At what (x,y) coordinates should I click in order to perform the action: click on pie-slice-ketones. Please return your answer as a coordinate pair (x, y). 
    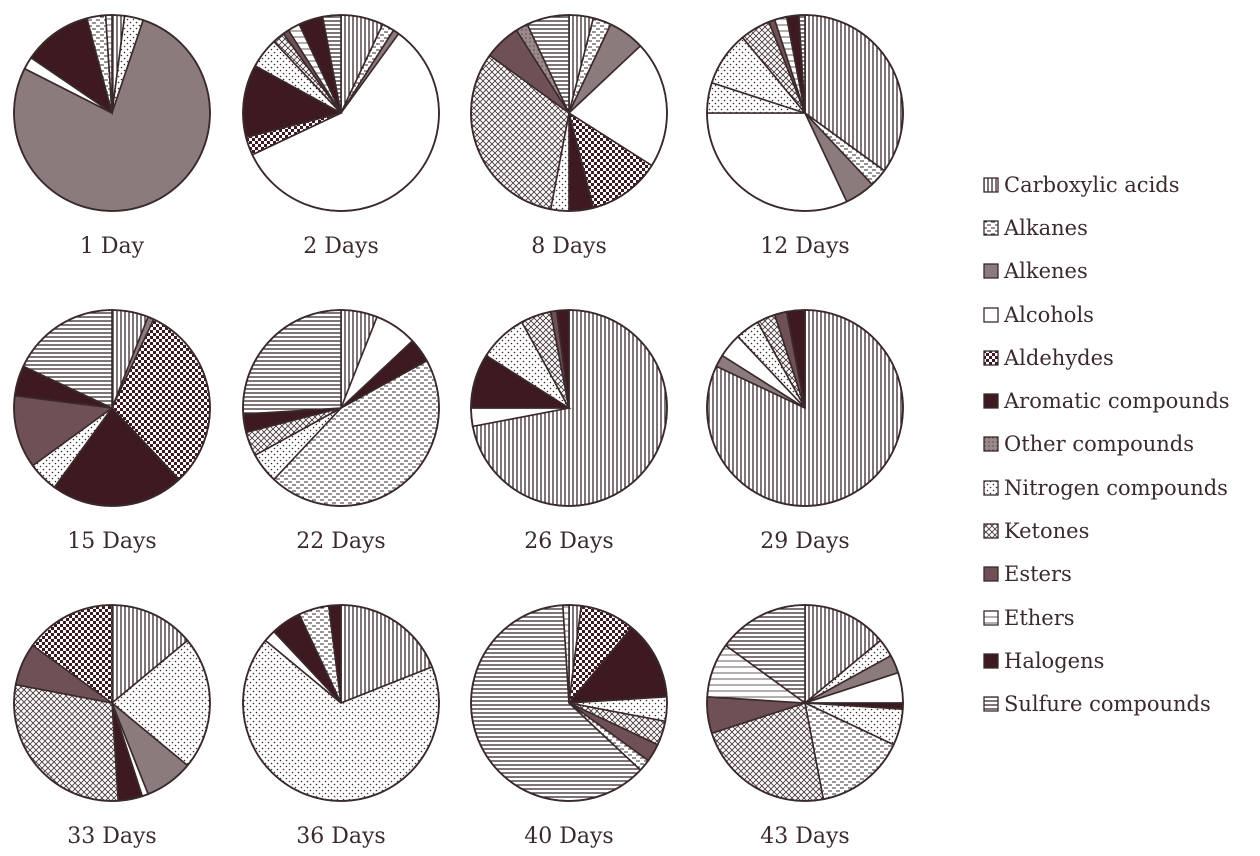
    Looking at the image, I should click on (66, 742).